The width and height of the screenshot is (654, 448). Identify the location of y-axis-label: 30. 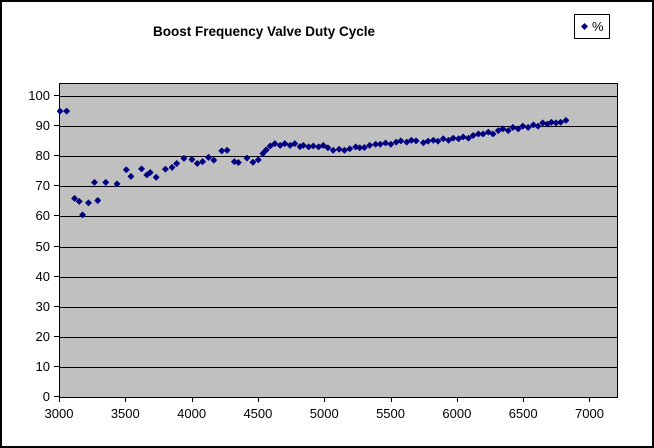
(42, 306).